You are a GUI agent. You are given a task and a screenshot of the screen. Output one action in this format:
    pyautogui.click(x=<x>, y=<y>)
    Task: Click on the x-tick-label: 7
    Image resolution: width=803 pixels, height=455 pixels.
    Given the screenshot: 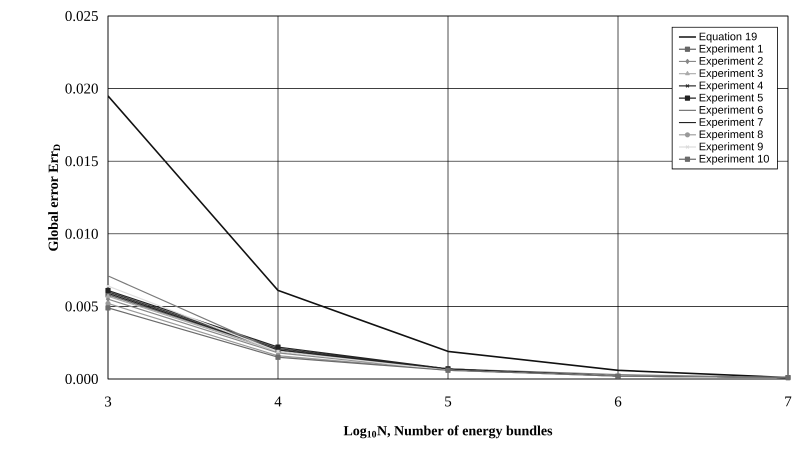 What is the action you would take?
    pyautogui.click(x=788, y=401)
    